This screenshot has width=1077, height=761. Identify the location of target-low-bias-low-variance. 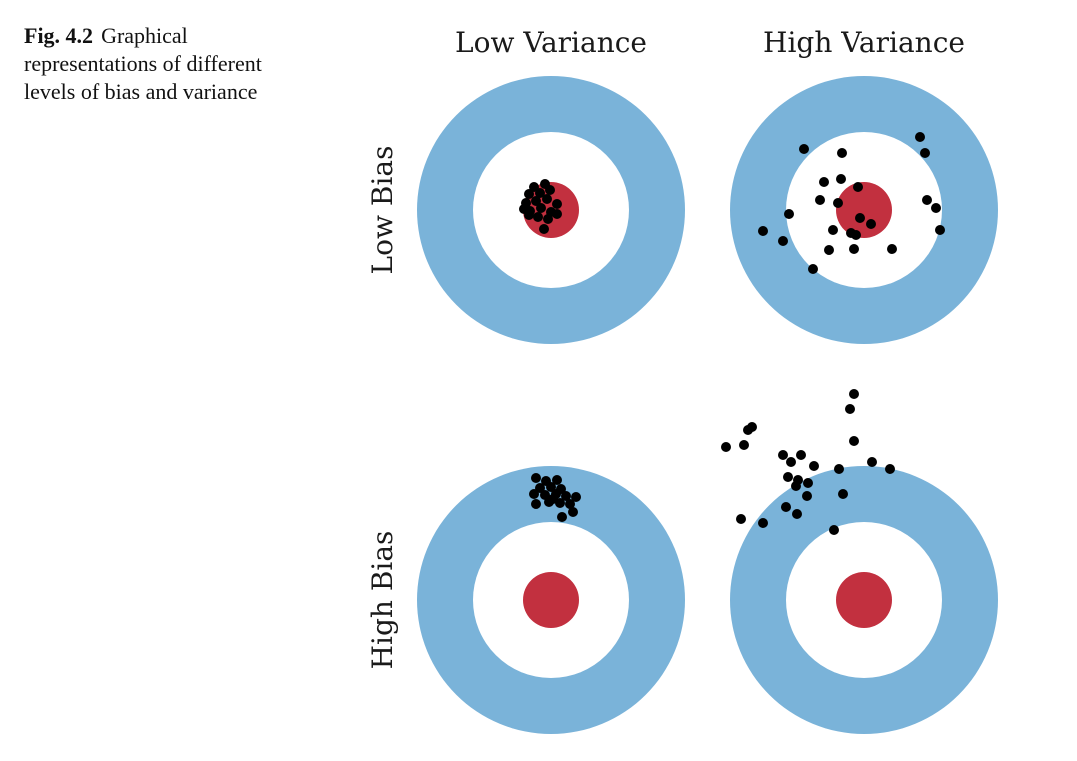
(551, 210).